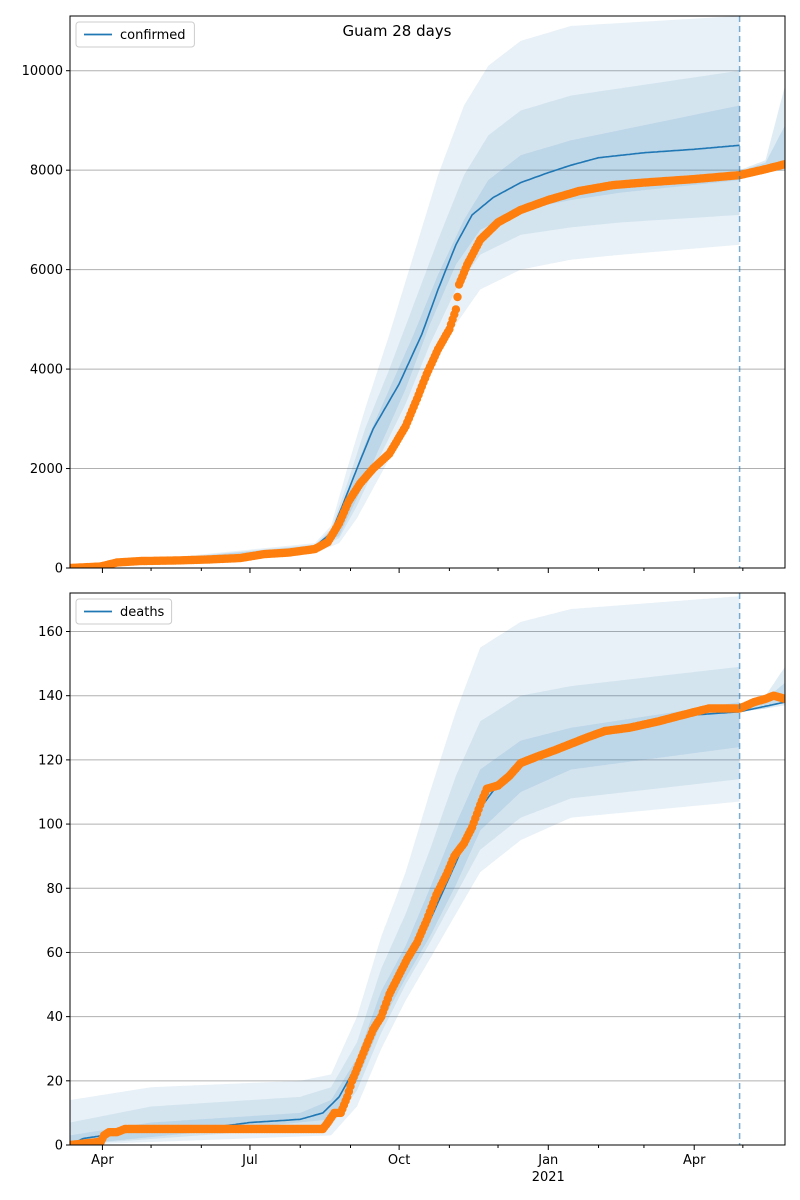 Image resolution: width=800 pixels, height=1200 pixels. Describe the element at coordinates (547, 1160) in the screenshot. I see `x-tick-label: Jan` at that location.